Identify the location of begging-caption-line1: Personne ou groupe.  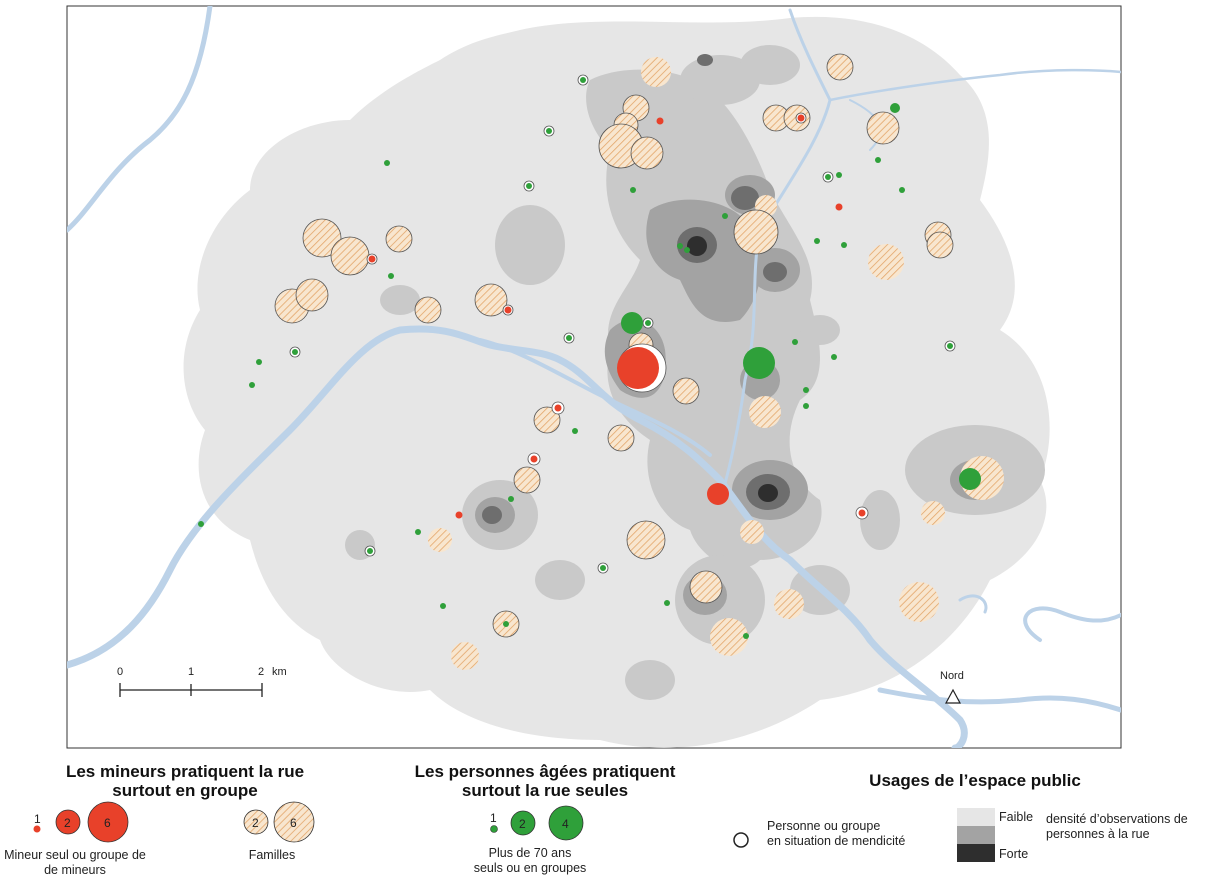
(824, 826).